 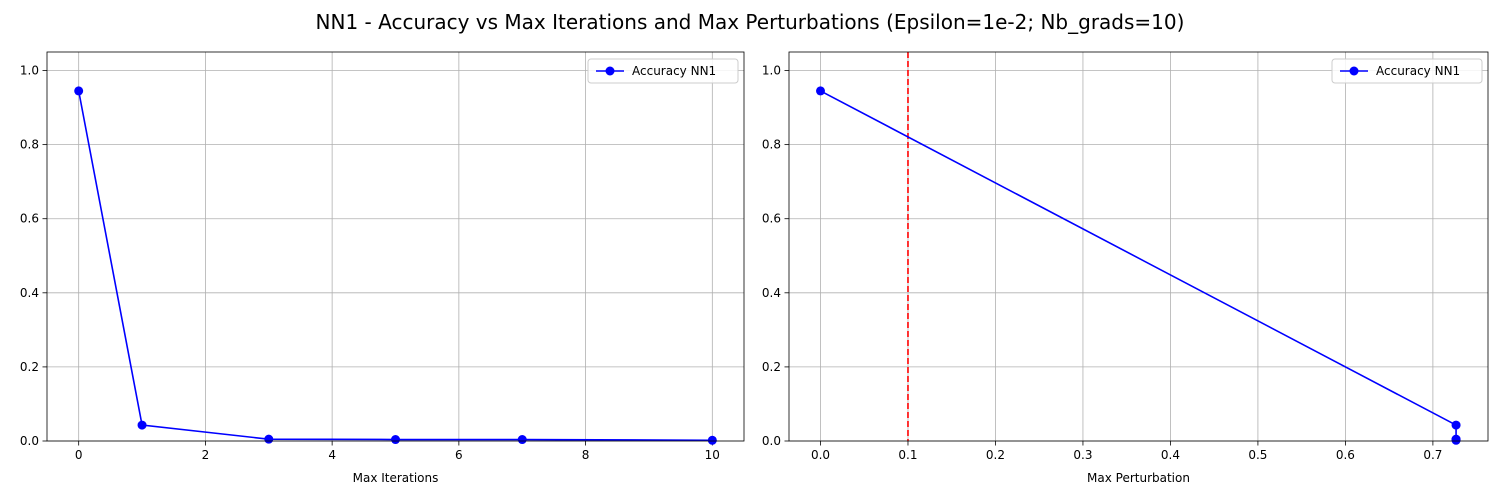 I want to click on x-axis-label: Max Iterations, so click(x=396, y=478).